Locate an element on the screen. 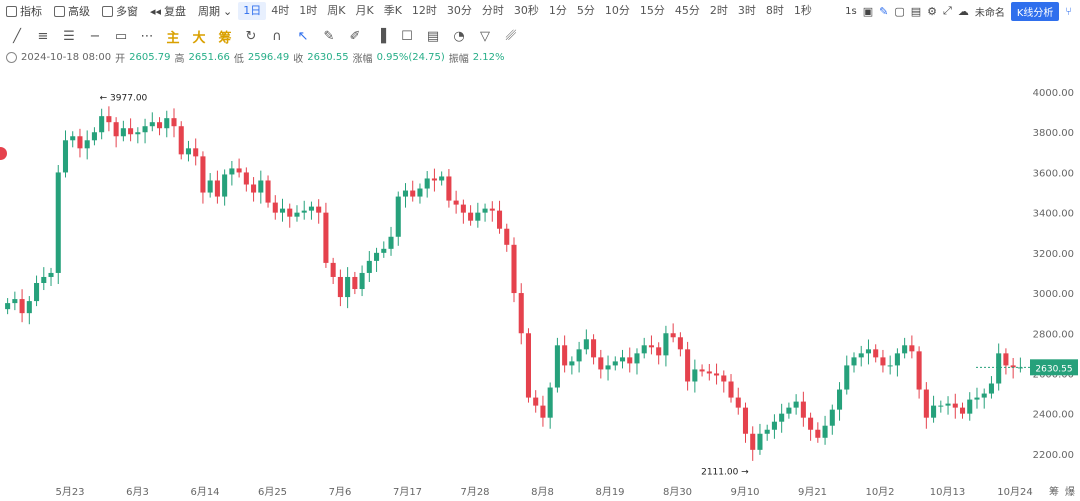 The width and height of the screenshot is (1080, 501). rectangle-tool-icon: ▭ is located at coordinates (121, 36).